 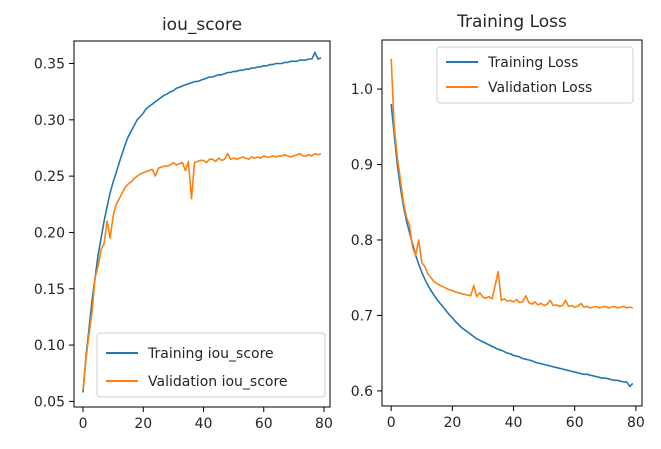 I want to click on legend-label-validation: Validation Loss, so click(x=540, y=88).